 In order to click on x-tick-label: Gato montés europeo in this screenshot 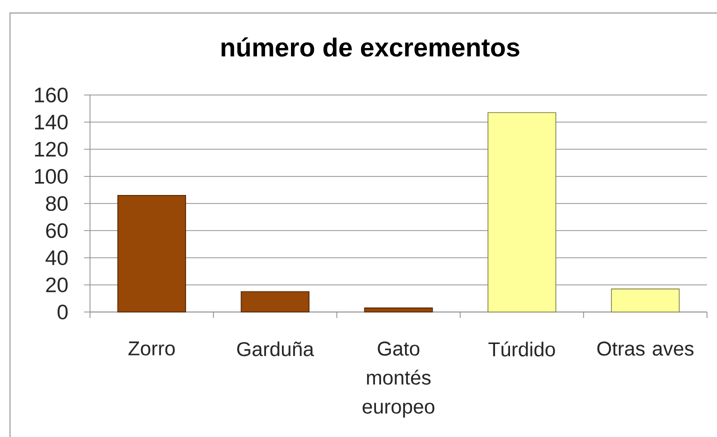, I will do `click(398, 380)`.